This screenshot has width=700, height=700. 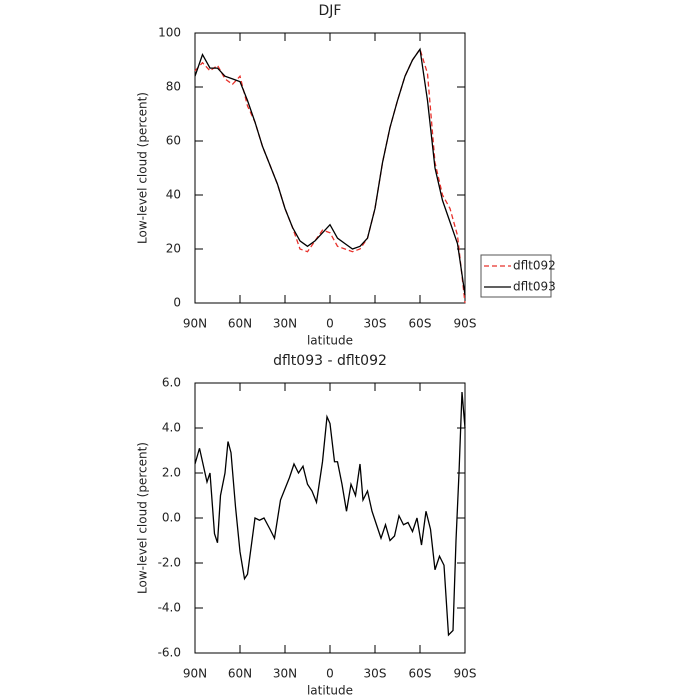 I want to click on y-tick-label: 80, so click(x=173, y=87).